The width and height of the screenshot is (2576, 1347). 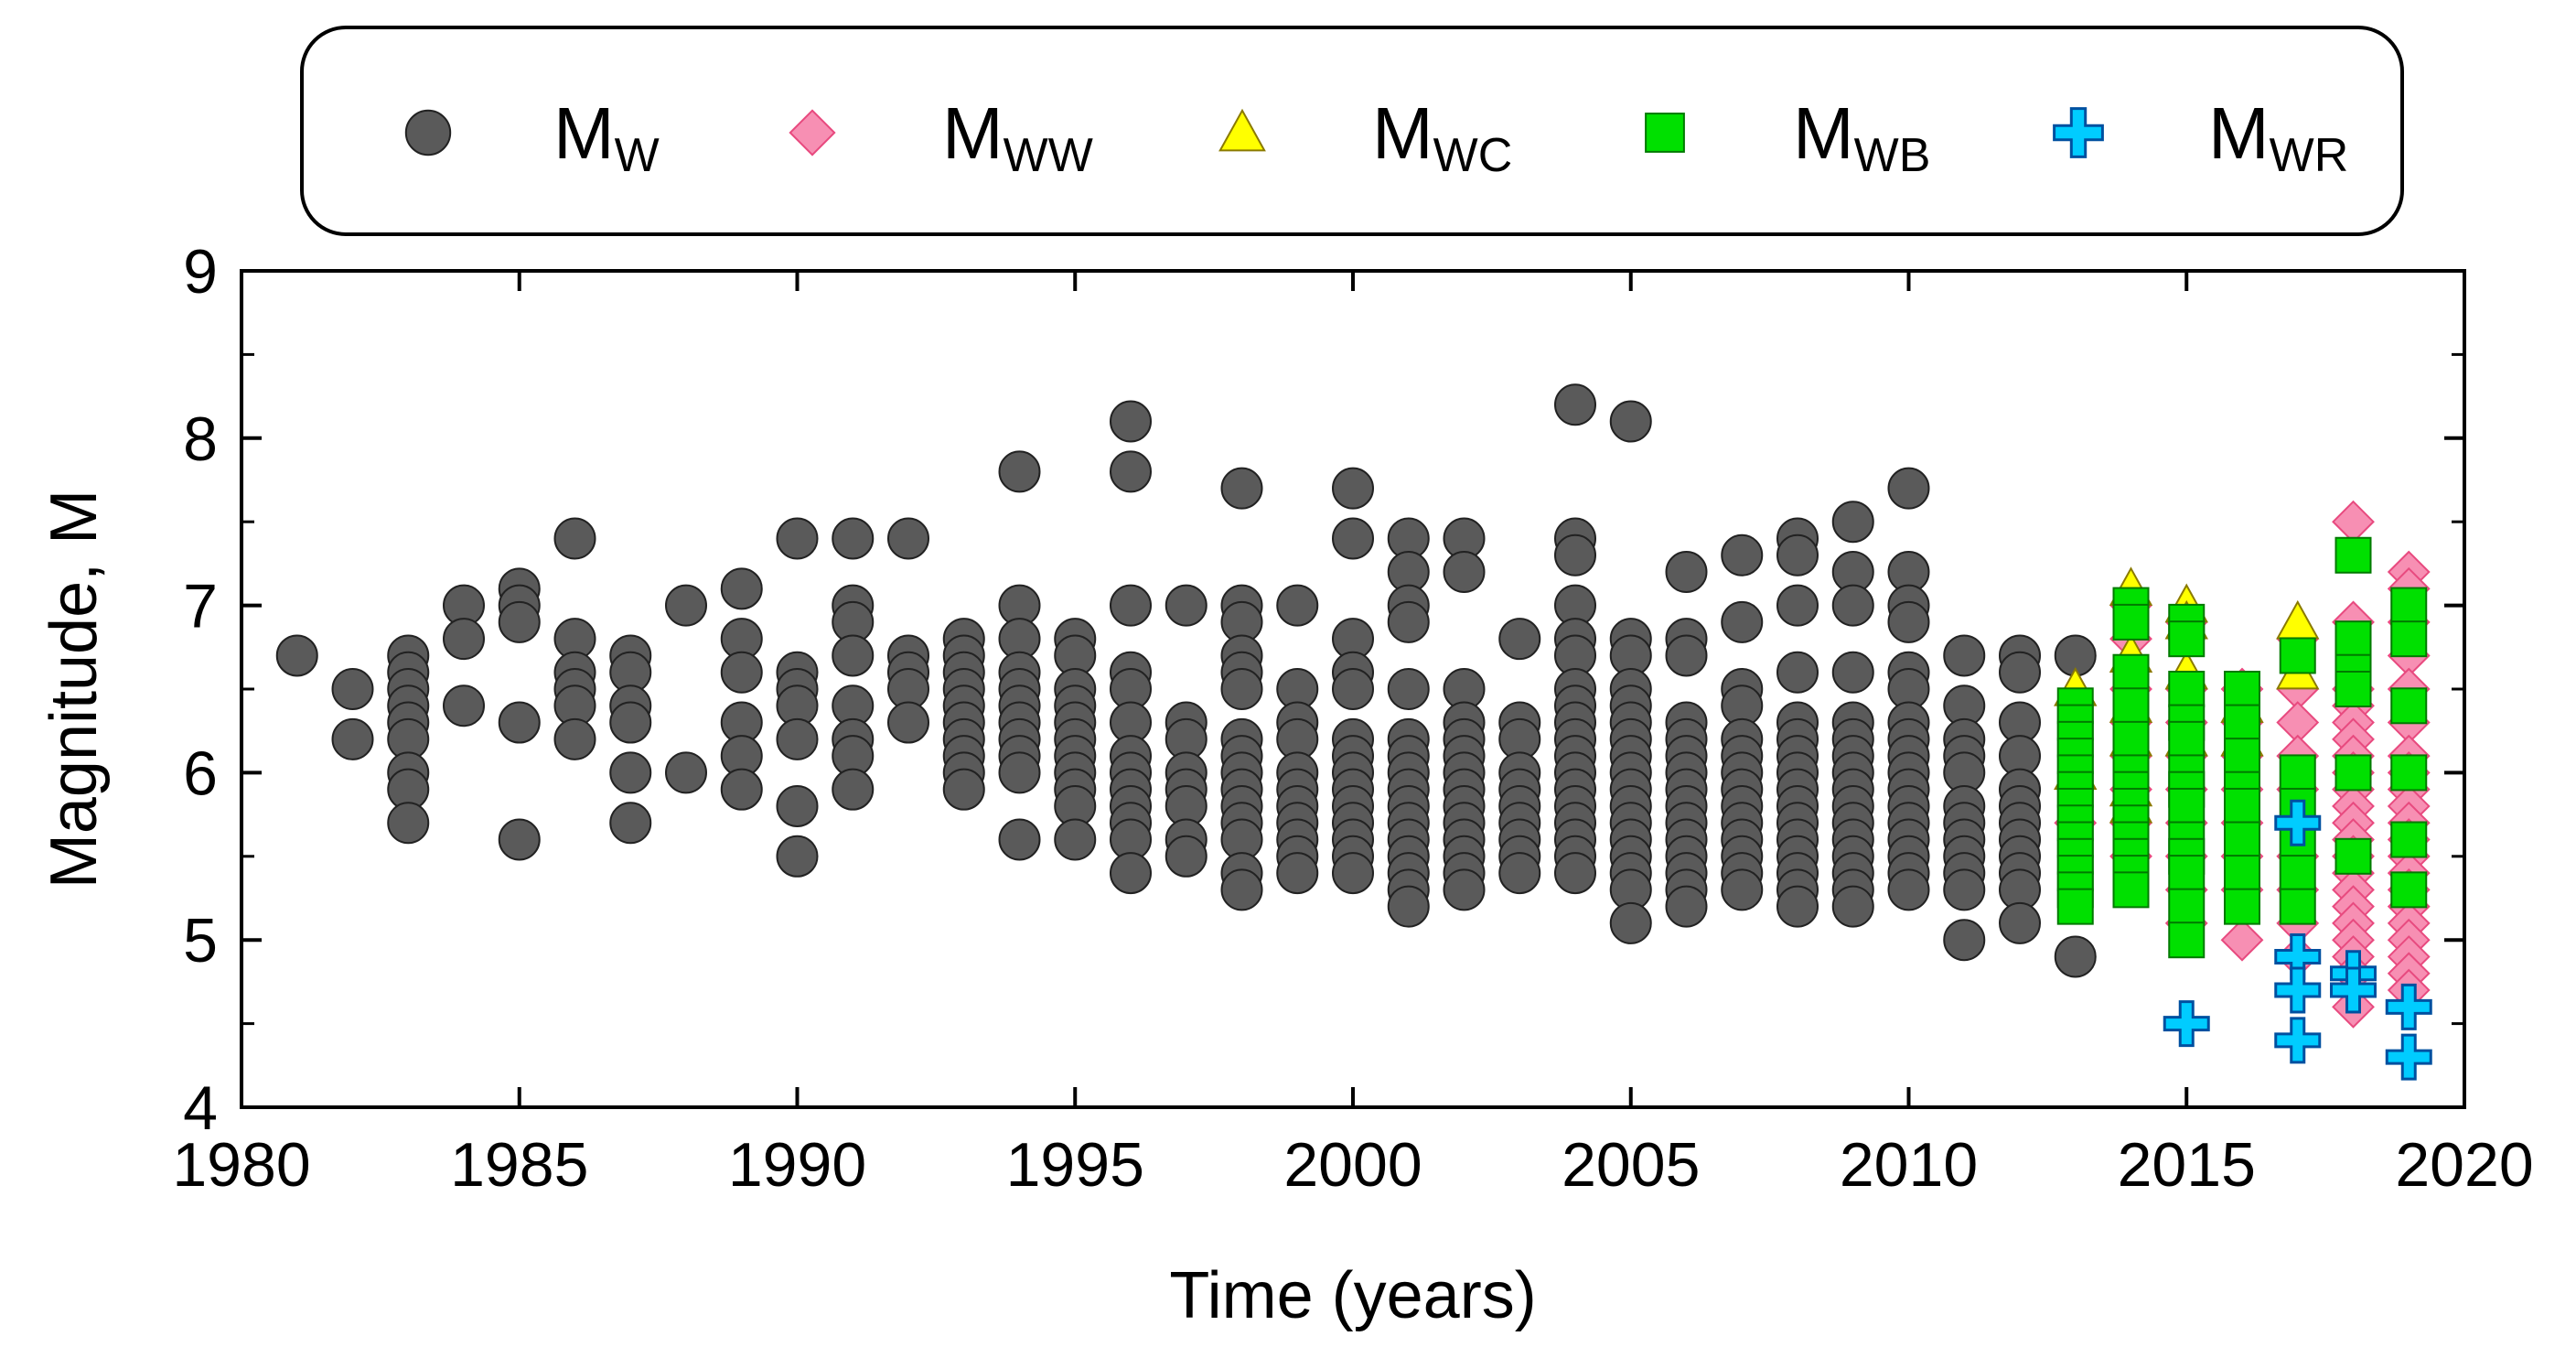 I want to click on series-wb, so click(x=2242, y=747).